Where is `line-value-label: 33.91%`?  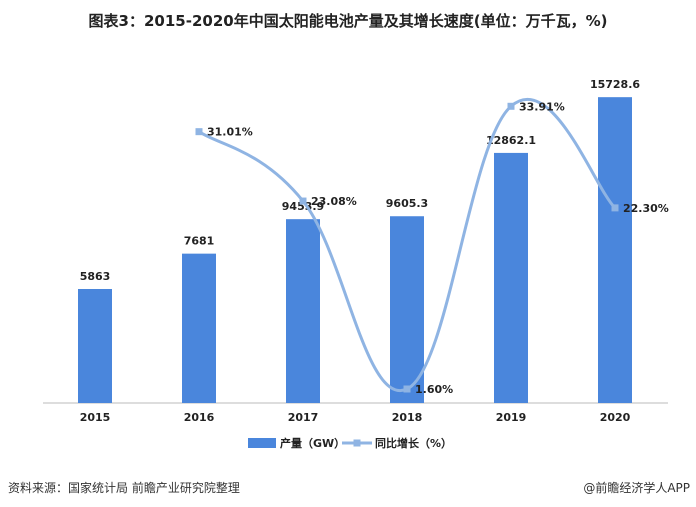 line-value-label: 33.91% is located at coordinates (542, 106).